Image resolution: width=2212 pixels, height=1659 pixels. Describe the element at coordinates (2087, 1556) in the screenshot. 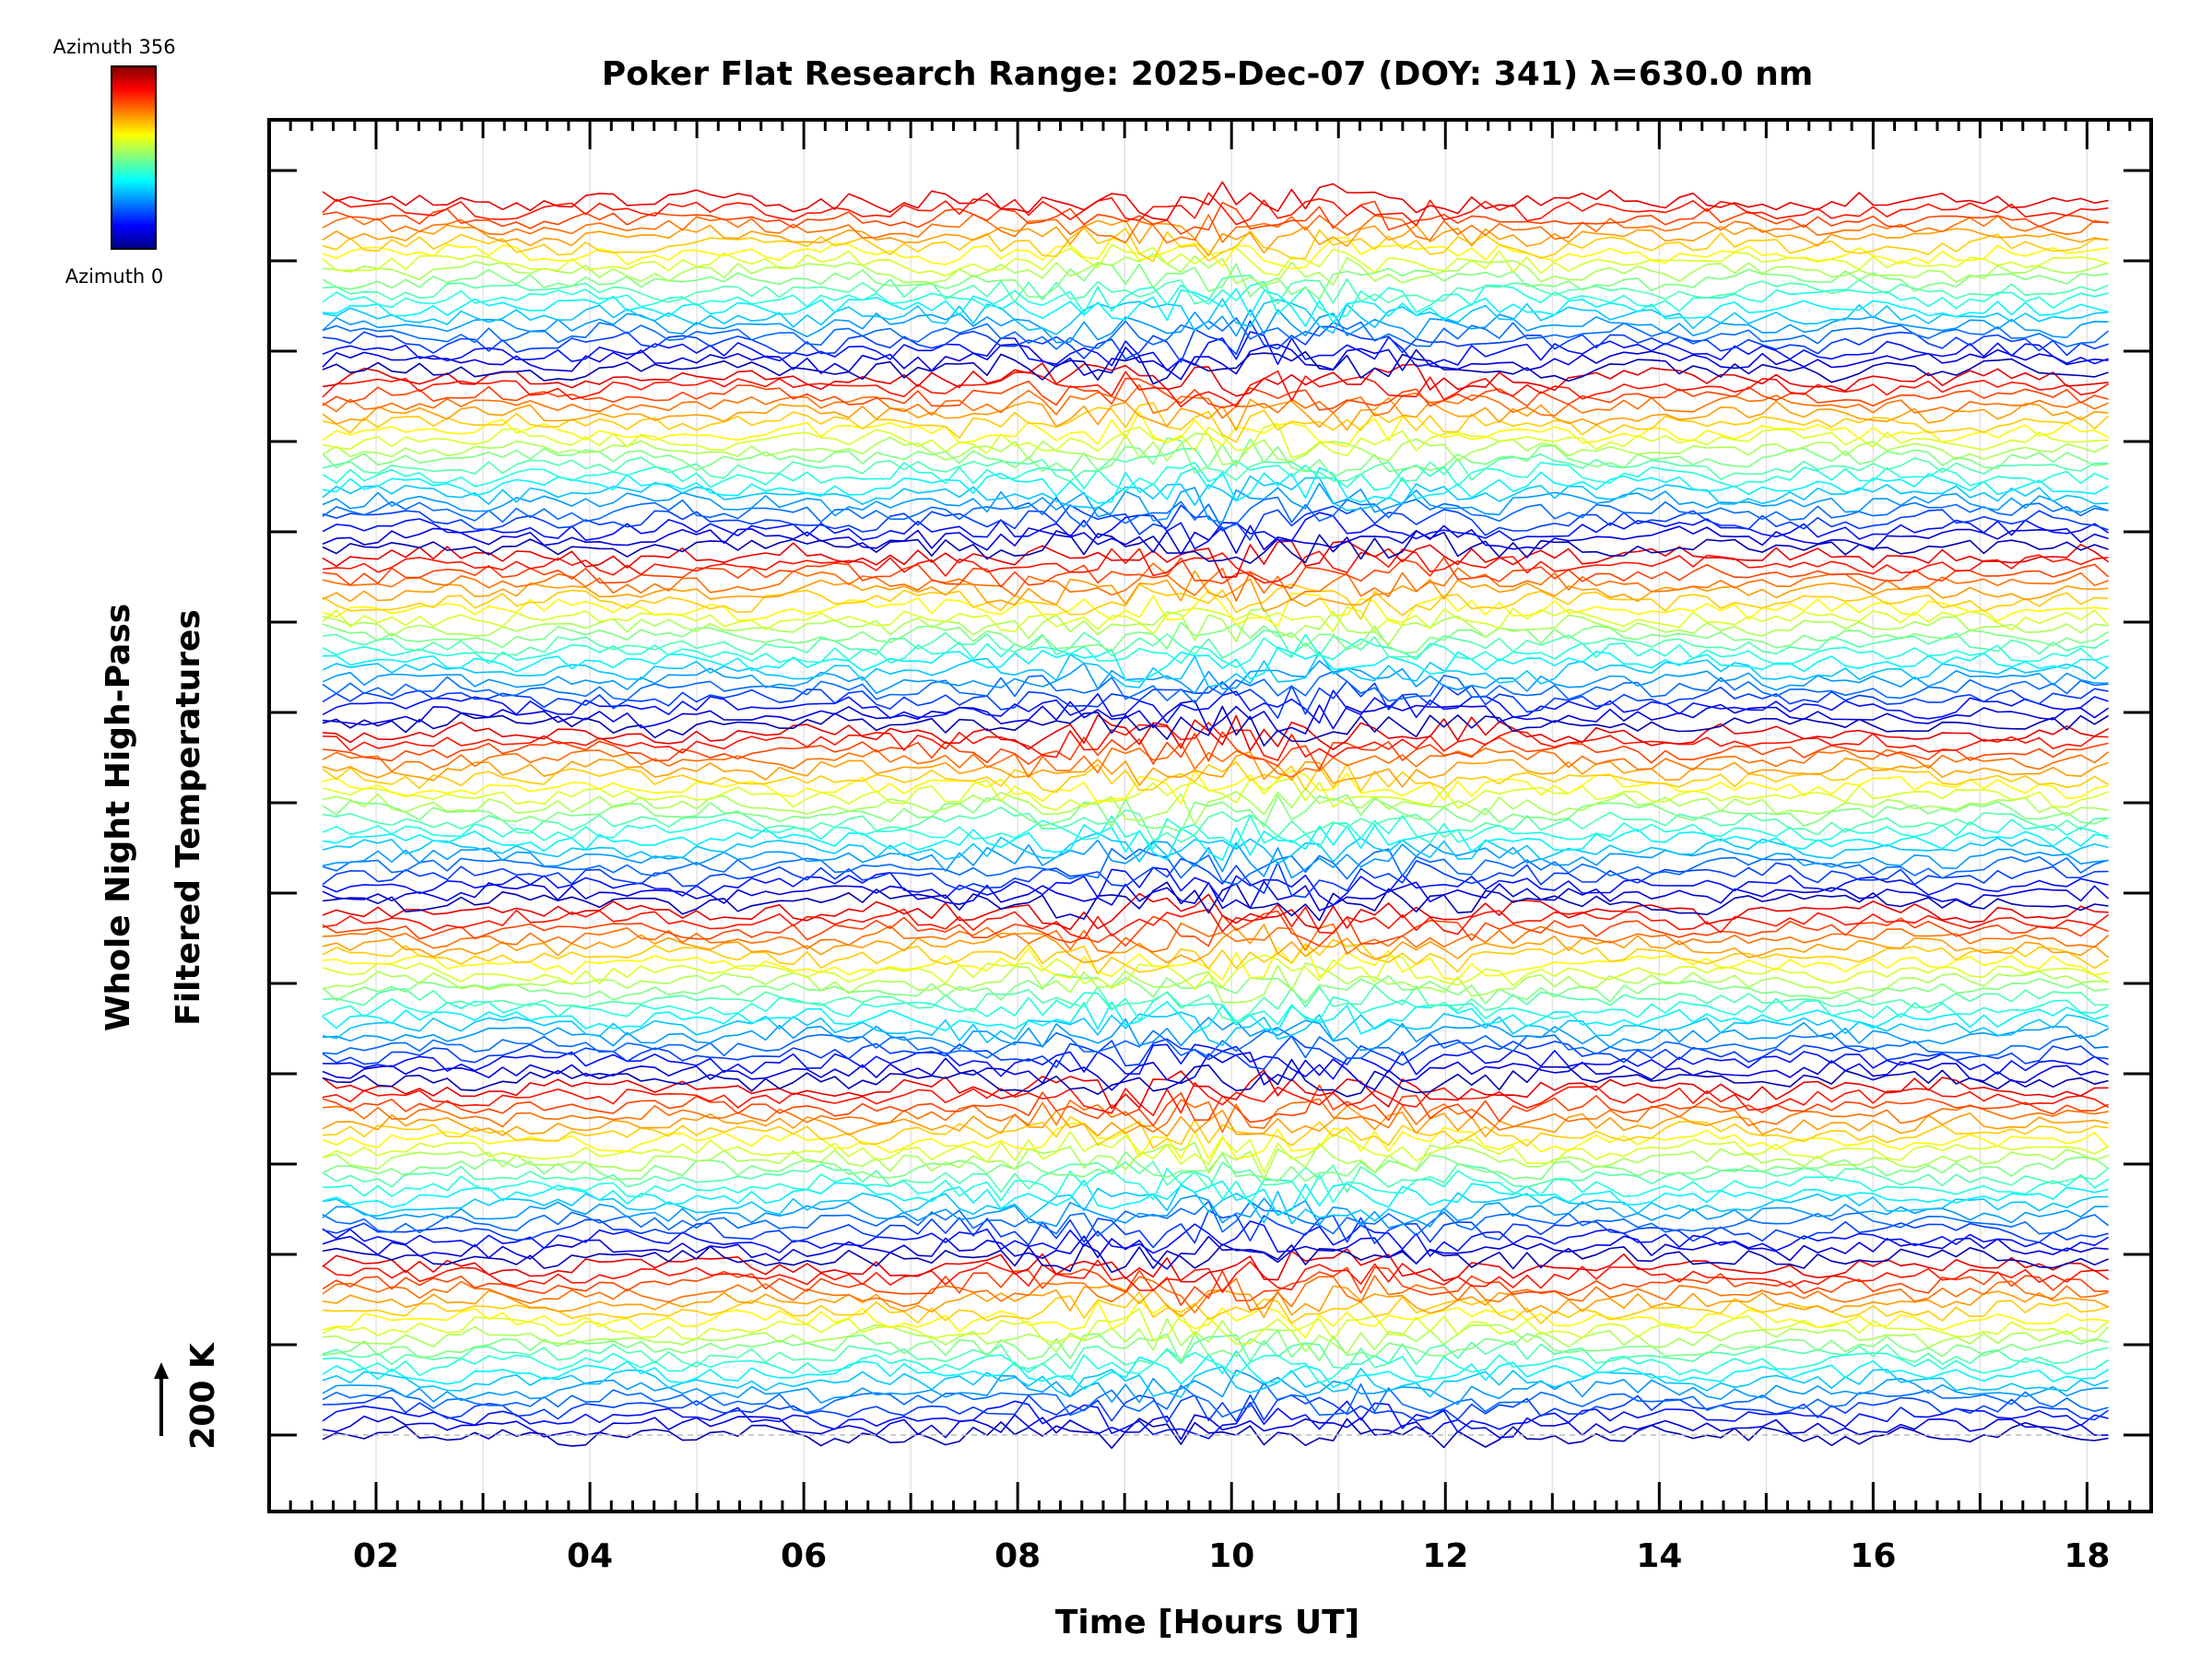

I see `x-tick-label-18: 18` at that location.